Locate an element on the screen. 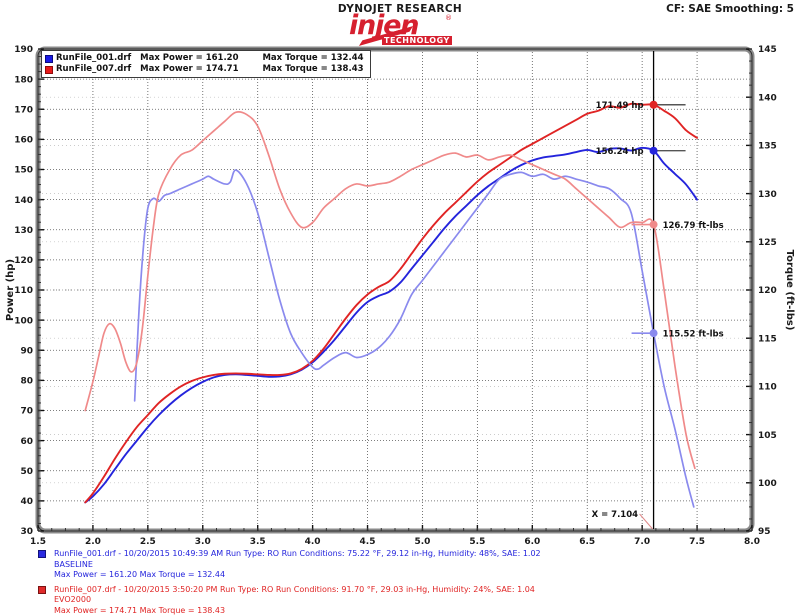 This screenshot has height=616, width=800. xtick-label: 7.0 is located at coordinates (642, 542).